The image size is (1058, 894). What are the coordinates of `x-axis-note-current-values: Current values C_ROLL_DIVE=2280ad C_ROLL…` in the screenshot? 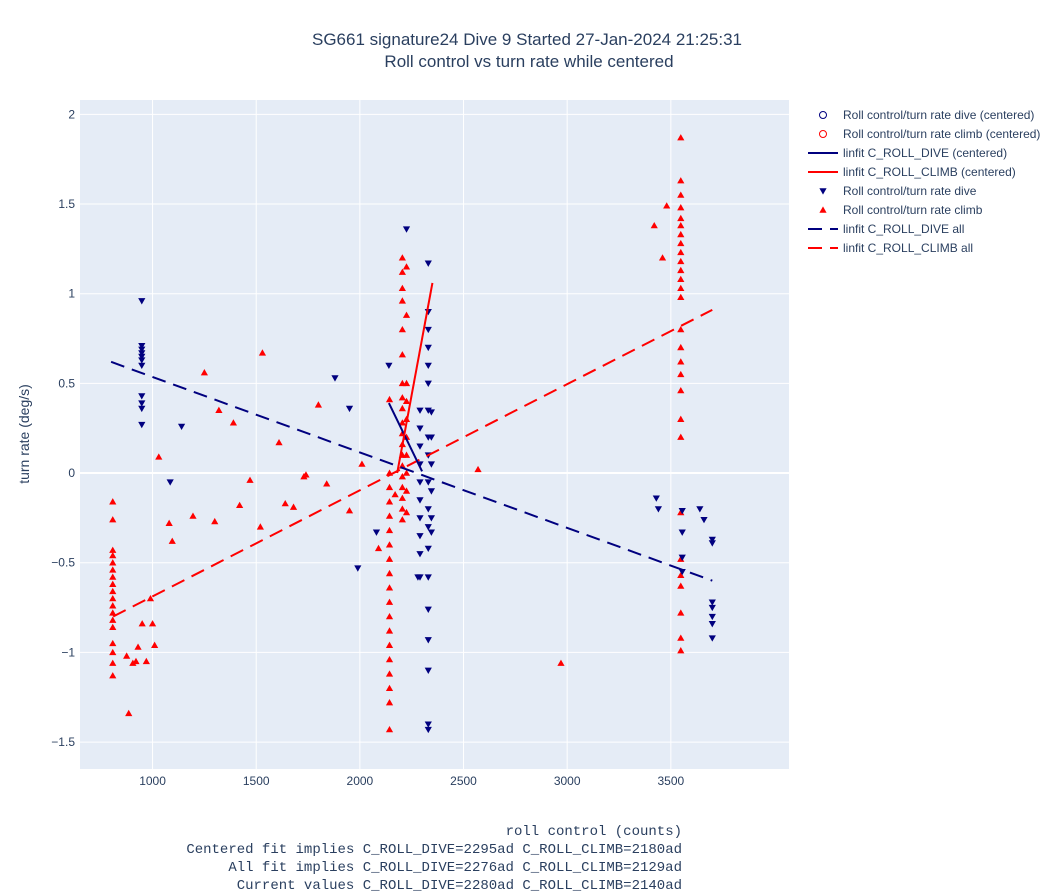 It's located at (459, 886).